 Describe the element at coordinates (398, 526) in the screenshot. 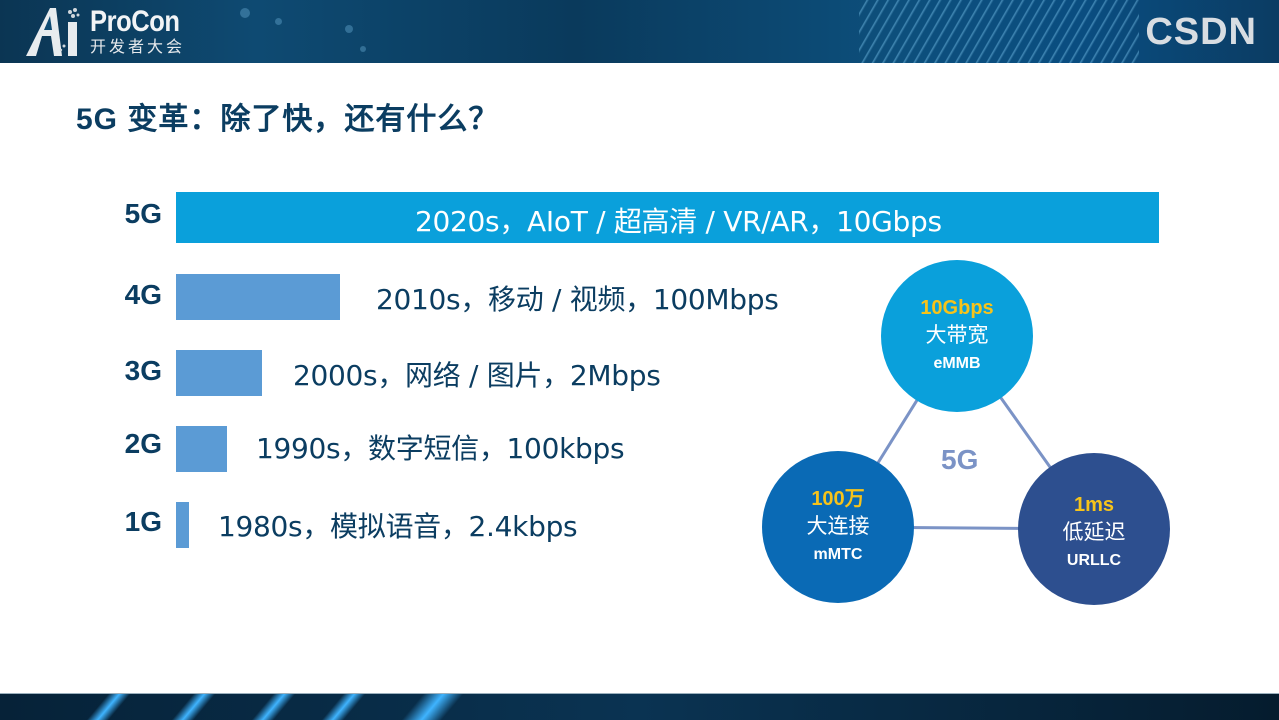

I see `bar-label-1g: 1980s，模拟语音，2.4kbps` at that location.